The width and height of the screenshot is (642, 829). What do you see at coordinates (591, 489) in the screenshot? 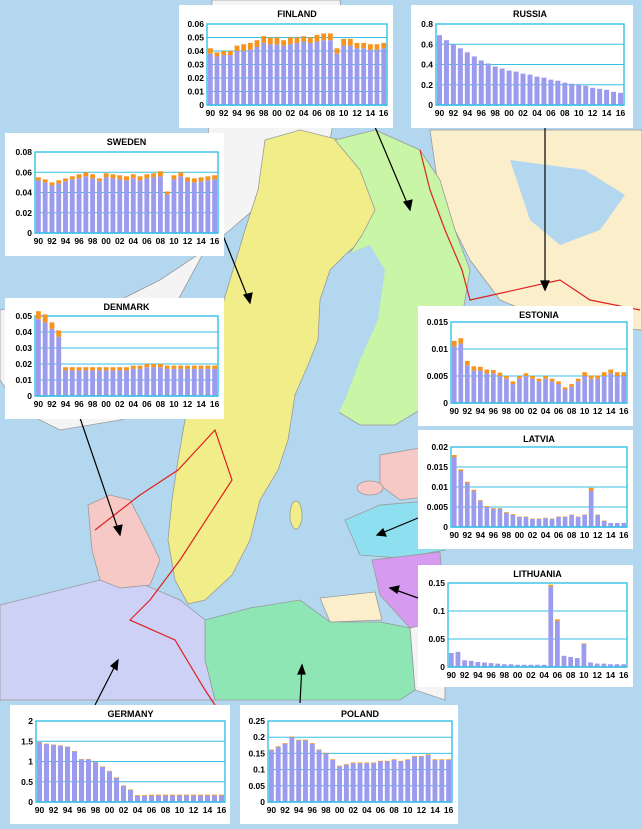
I see `latvia-bar-top` at bounding box center [591, 489].